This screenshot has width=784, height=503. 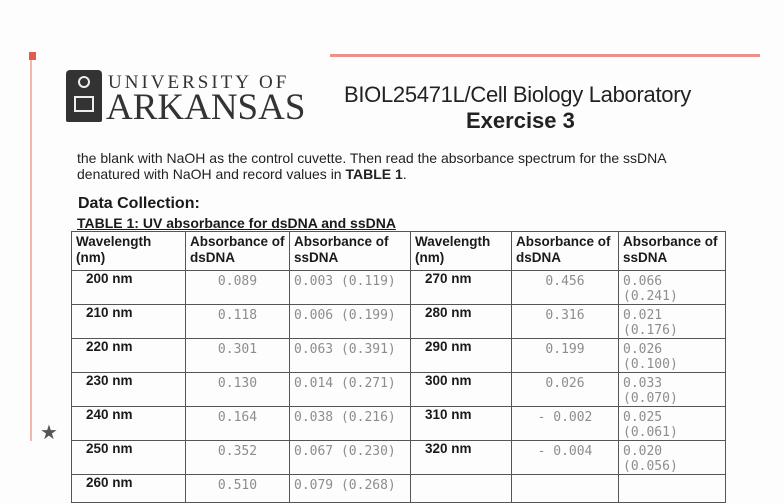 What do you see at coordinates (128, 457) in the screenshot?
I see `wavelength-cell: 250 nm` at bounding box center [128, 457].